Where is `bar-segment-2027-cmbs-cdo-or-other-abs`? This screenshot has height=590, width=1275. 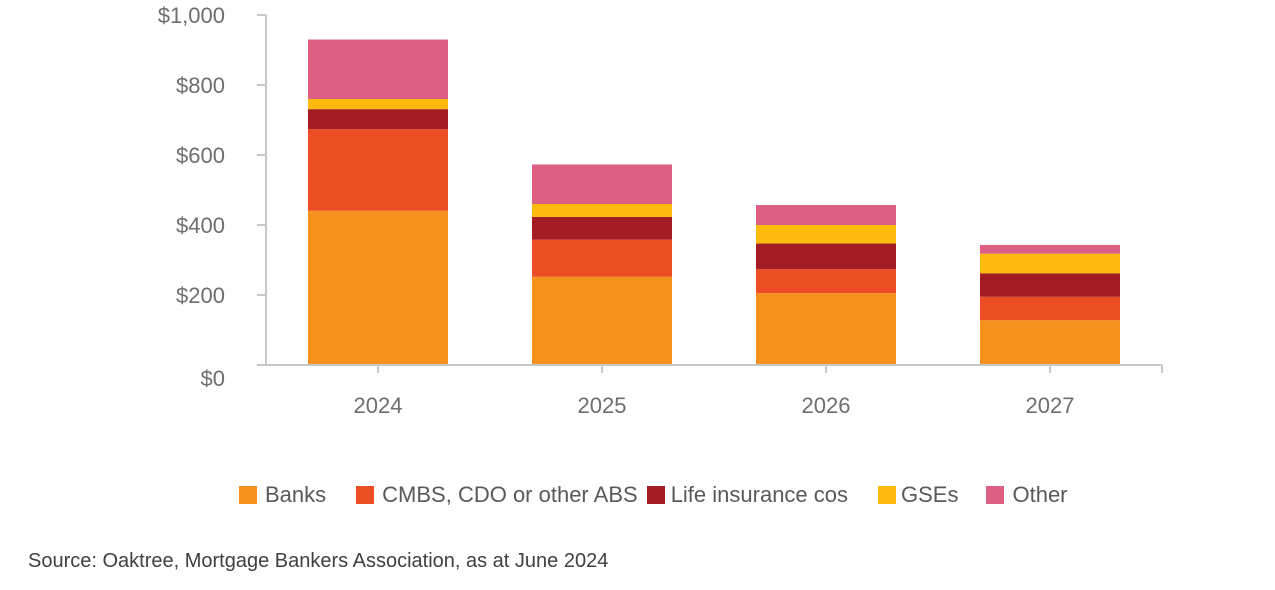
bar-segment-2027-cmbs-cdo-or-other-abs is located at coordinates (1050, 308).